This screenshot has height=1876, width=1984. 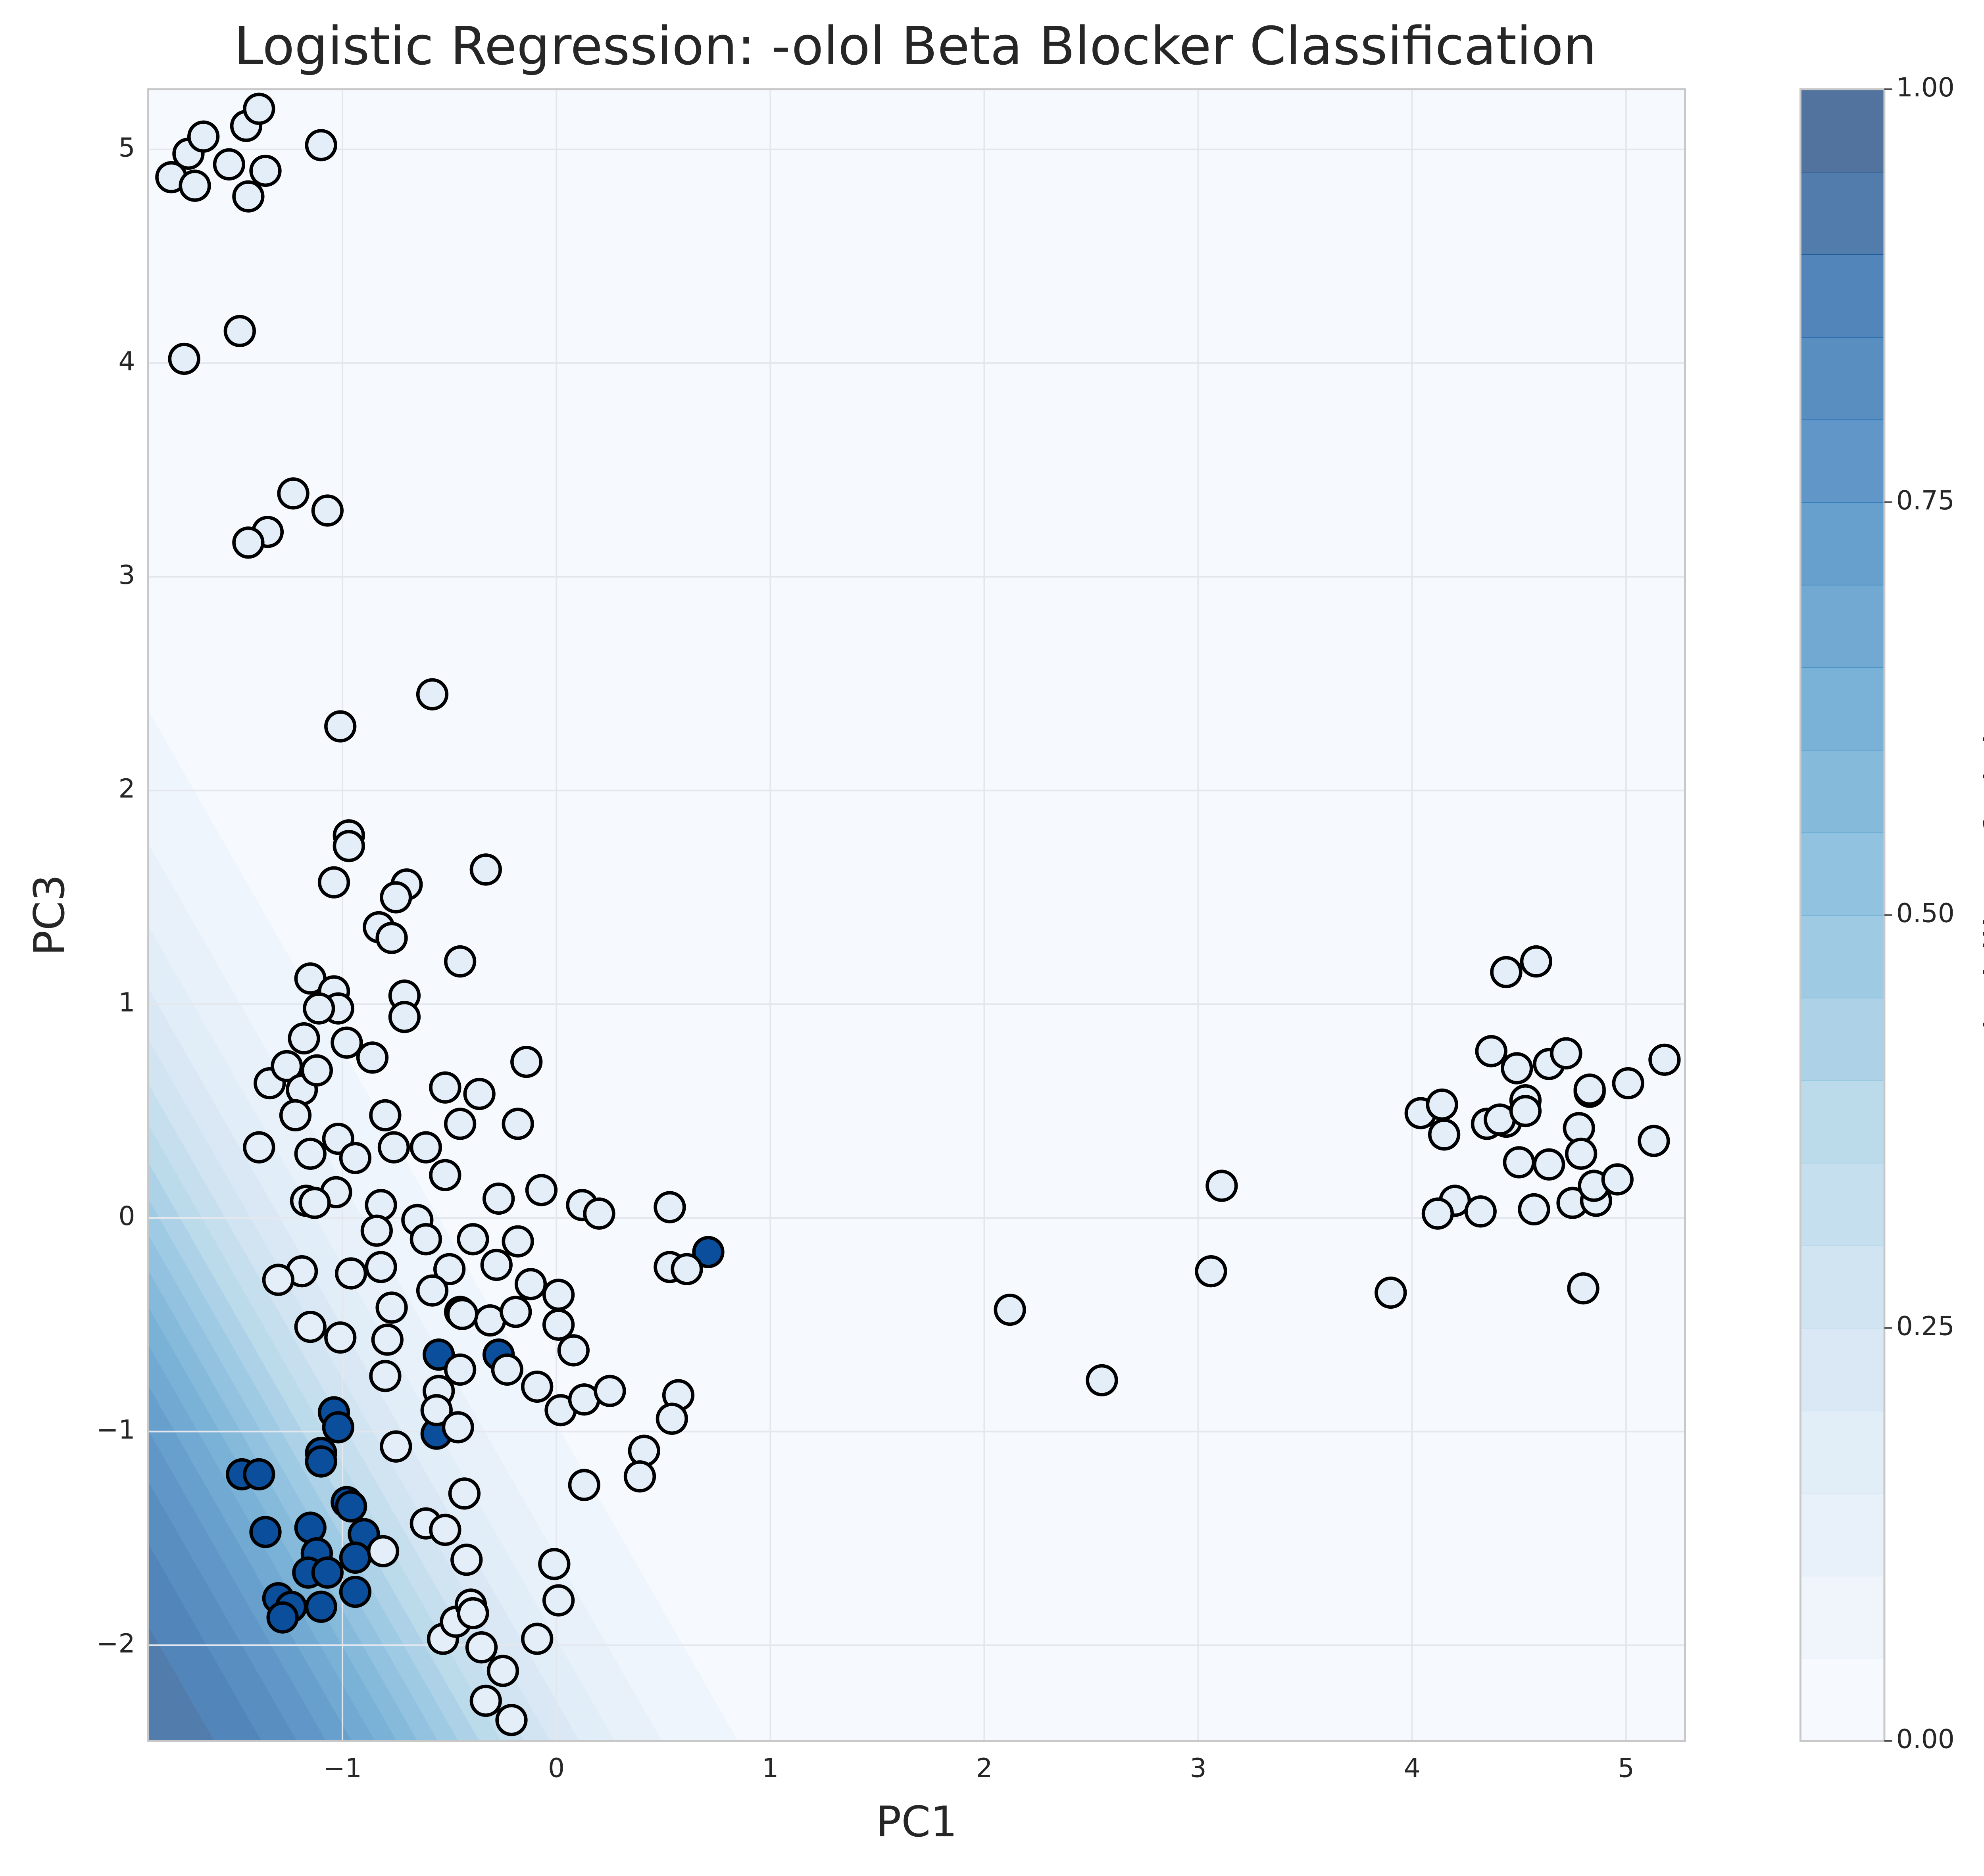 What do you see at coordinates (342, 1768) in the screenshot?
I see `x-tick-label: −1` at bounding box center [342, 1768].